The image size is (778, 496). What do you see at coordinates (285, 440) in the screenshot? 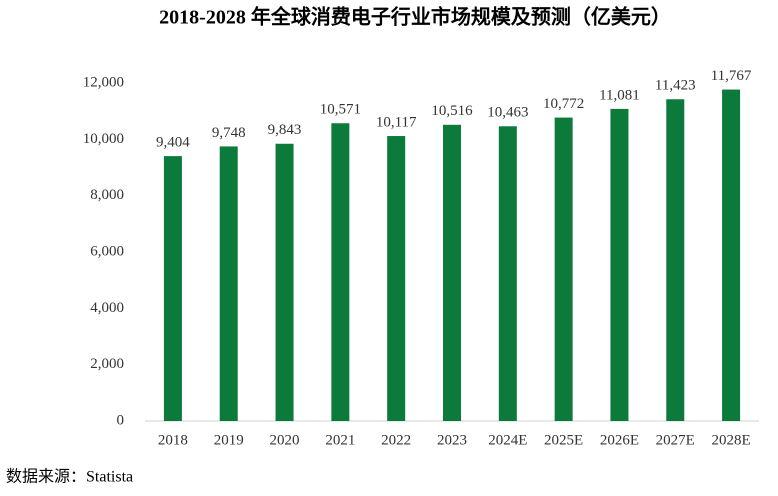
I see `x-tick-label: 2020` at bounding box center [285, 440].